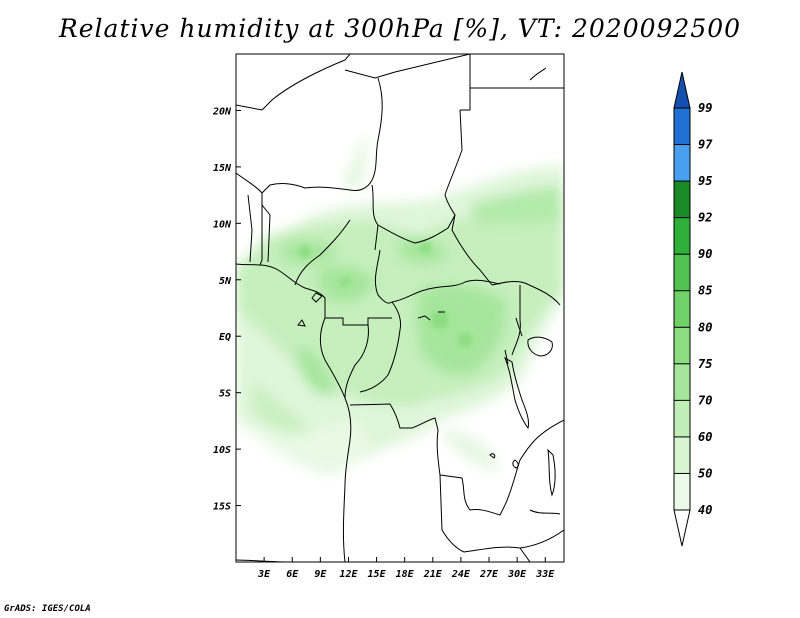  What do you see at coordinates (545, 574) in the screenshot?
I see `x-tick-label: 33E` at bounding box center [545, 574].